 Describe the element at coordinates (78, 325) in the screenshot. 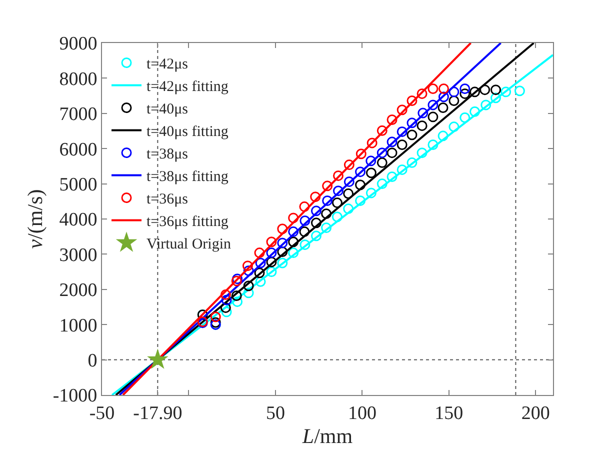

I see `y-tick-label: 1000` at that location.